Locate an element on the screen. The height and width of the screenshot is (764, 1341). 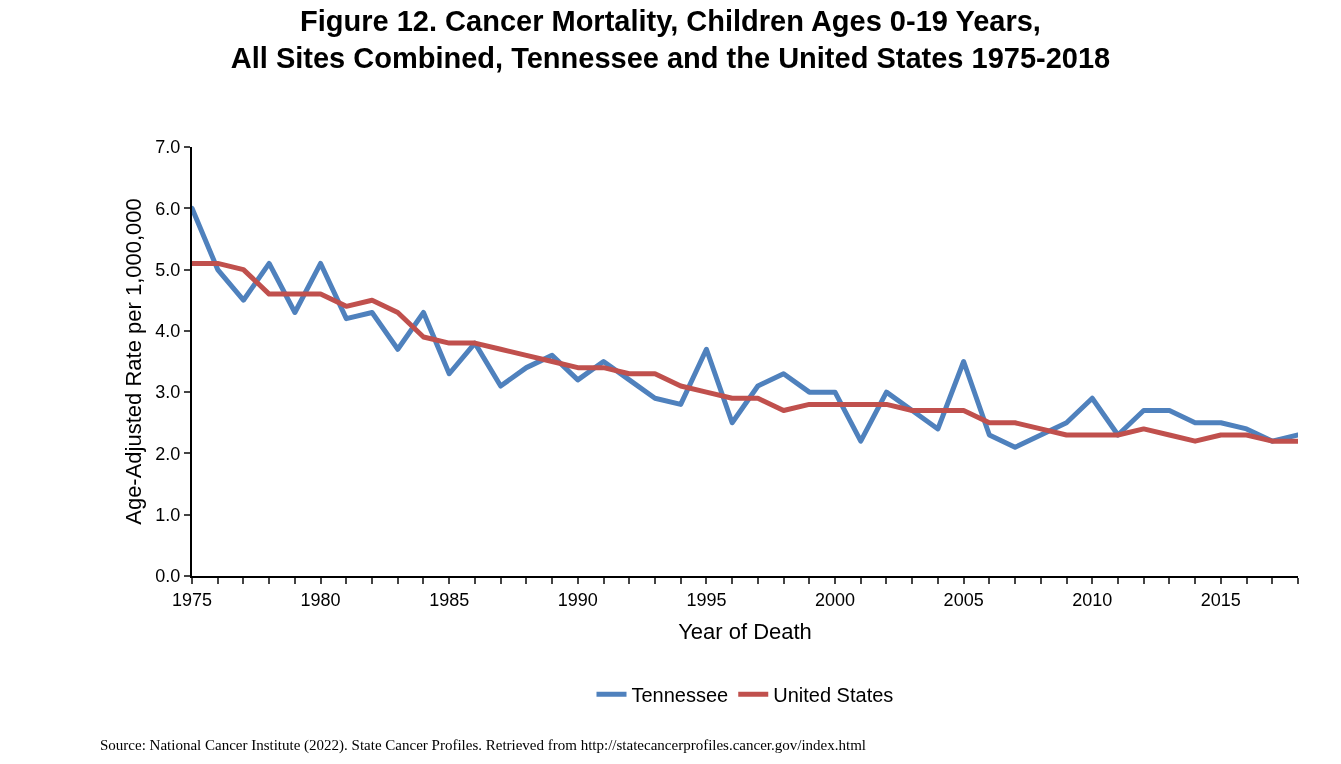
x-axis-title: Year of Death is located at coordinates (745, 631).